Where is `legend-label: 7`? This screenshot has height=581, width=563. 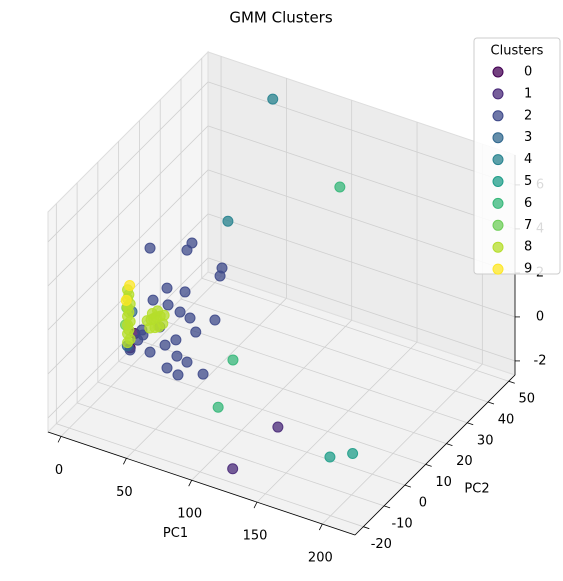
legend-label: 7 is located at coordinates (528, 225).